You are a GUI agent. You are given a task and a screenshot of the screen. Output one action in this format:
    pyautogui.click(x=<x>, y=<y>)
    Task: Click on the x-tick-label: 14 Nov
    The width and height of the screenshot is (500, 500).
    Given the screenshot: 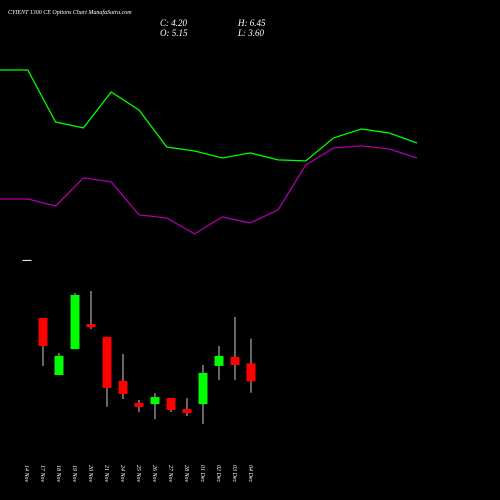 What is the action you would take?
    pyautogui.click(x=26, y=474)
    